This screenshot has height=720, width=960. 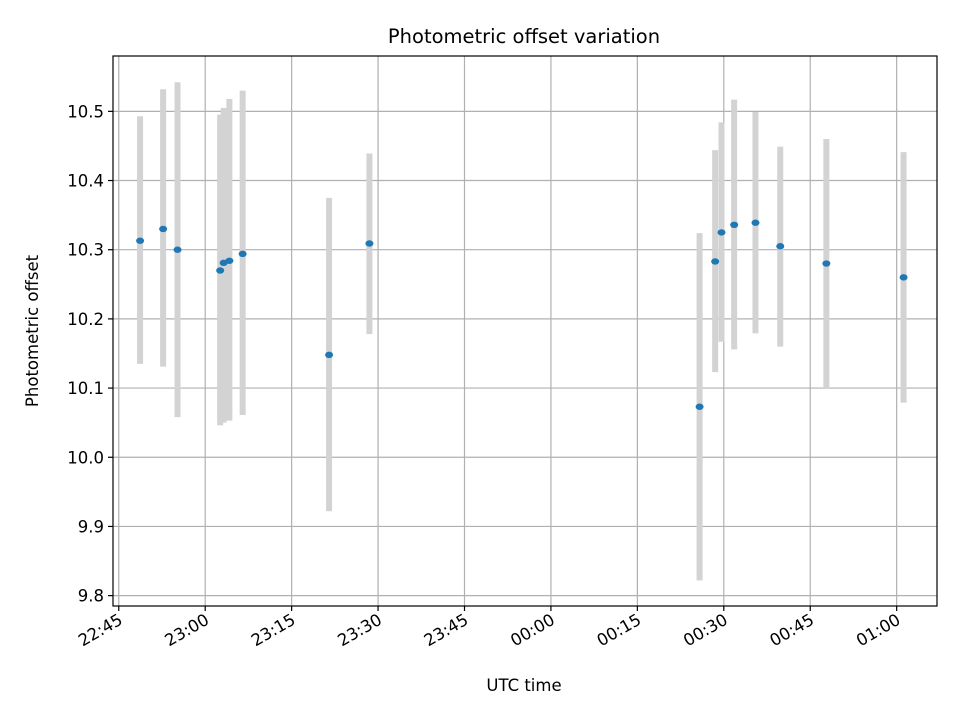 What do you see at coordinates (85, 319) in the screenshot?
I see `y-tick-label: 10.2` at bounding box center [85, 319].